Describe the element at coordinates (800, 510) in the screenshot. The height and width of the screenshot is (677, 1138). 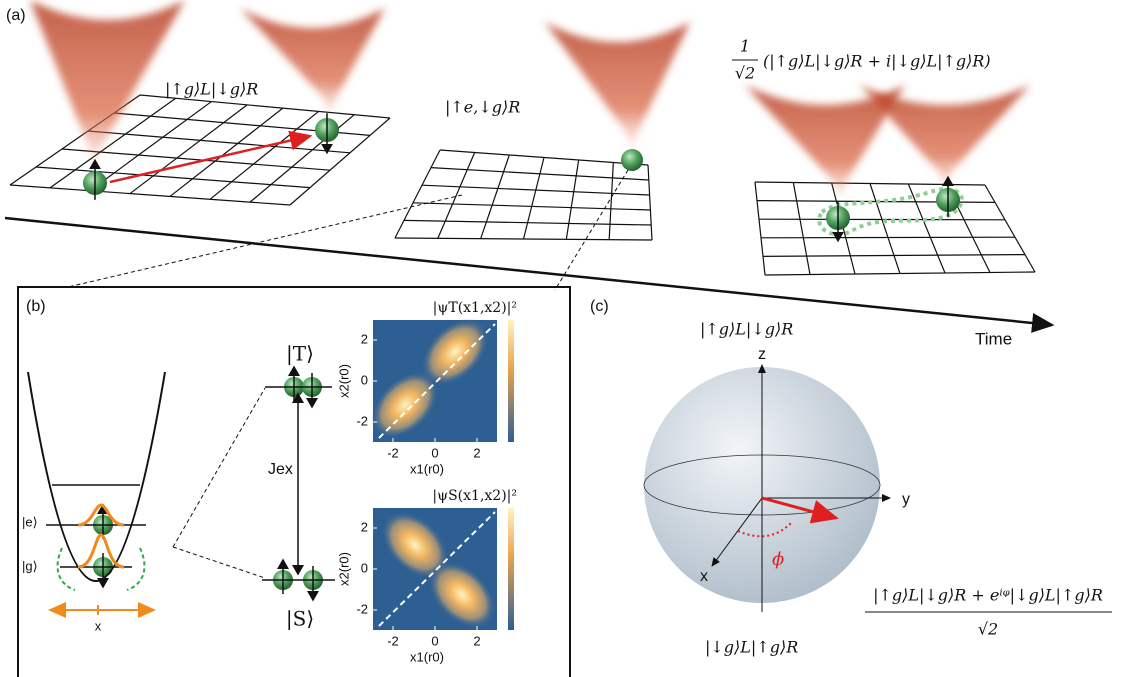
I see `state-vector` at that location.